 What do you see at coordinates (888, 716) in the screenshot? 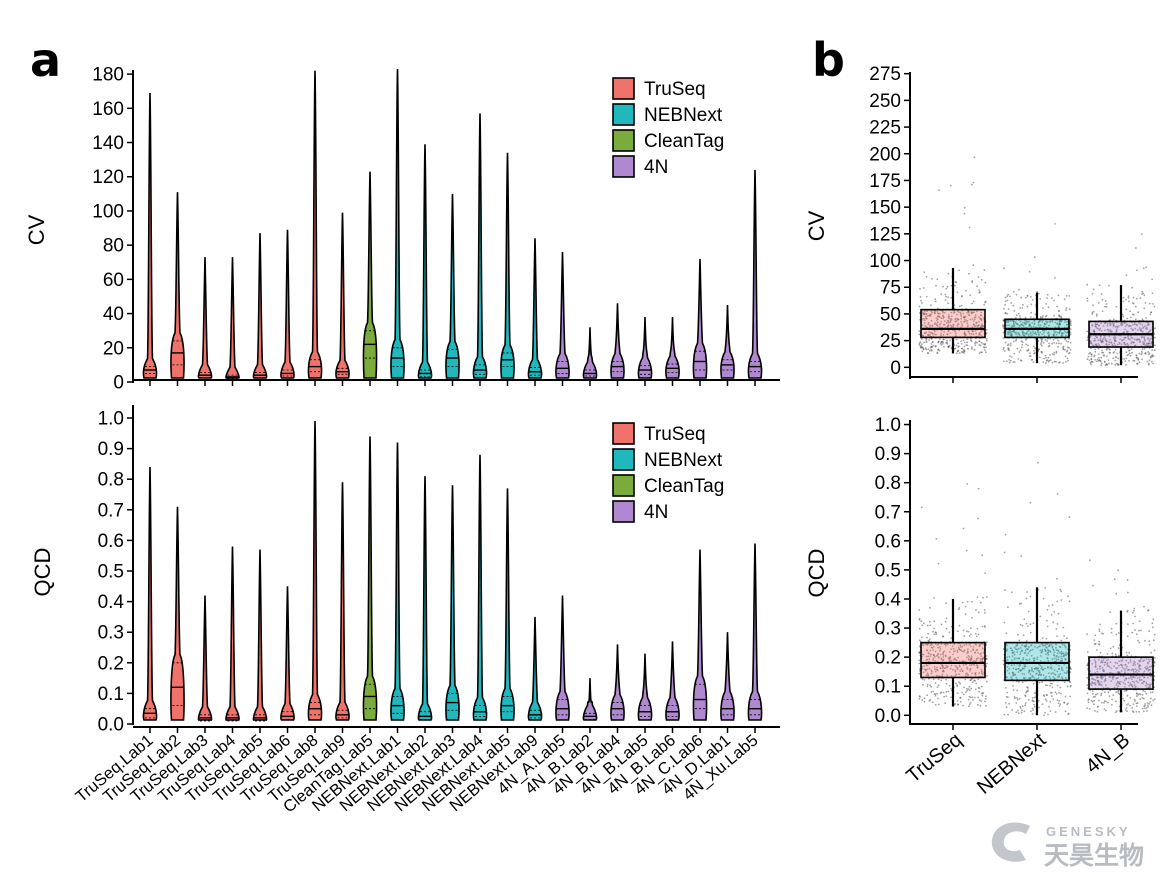
I see `y-tick-label: 0.0` at bounding box center [888, 716].